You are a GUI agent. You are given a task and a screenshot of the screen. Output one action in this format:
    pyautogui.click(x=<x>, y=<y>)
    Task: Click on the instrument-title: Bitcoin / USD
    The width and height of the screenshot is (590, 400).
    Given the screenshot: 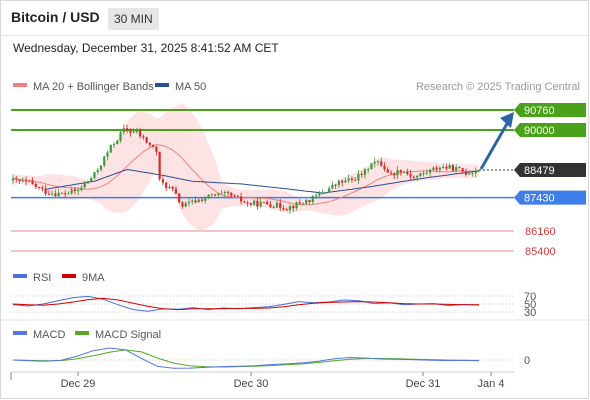 What is the action you would take?
    pyautogui.click(x=55, y=17)
    